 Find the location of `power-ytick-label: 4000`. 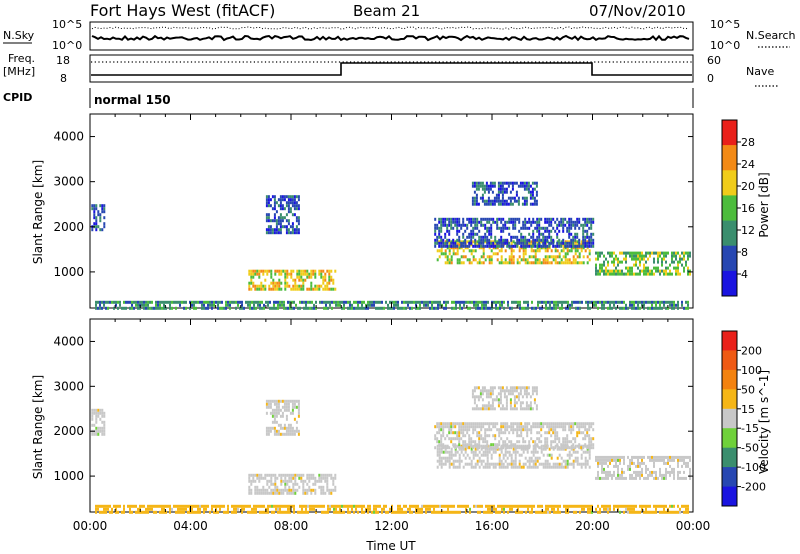

power-ytick-label: 4000 is located at coordinates (68, 137).